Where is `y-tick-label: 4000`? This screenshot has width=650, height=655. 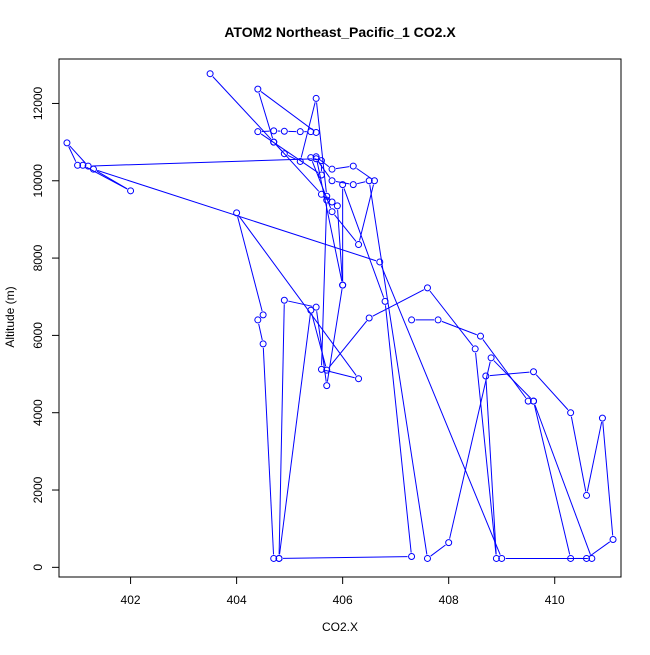 y-tick-label: 4000 is located at coordinates (38, 412).